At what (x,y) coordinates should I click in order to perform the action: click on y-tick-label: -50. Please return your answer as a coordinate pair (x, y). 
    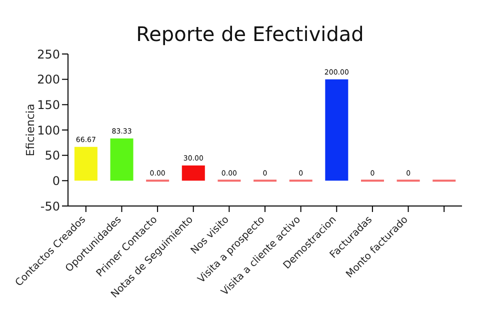
    Looking at the image, I should click on (50, 206).